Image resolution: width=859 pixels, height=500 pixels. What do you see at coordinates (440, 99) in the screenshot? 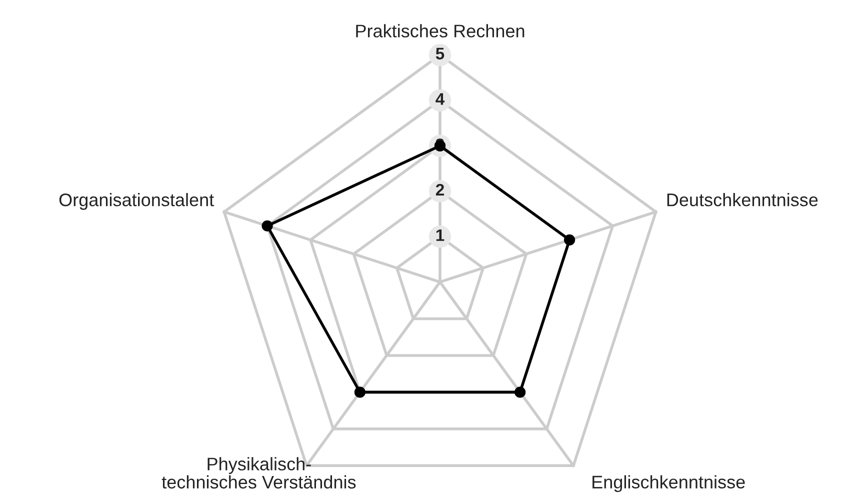
I see `y-tick-label: 4` at bounding box center [440, 99].